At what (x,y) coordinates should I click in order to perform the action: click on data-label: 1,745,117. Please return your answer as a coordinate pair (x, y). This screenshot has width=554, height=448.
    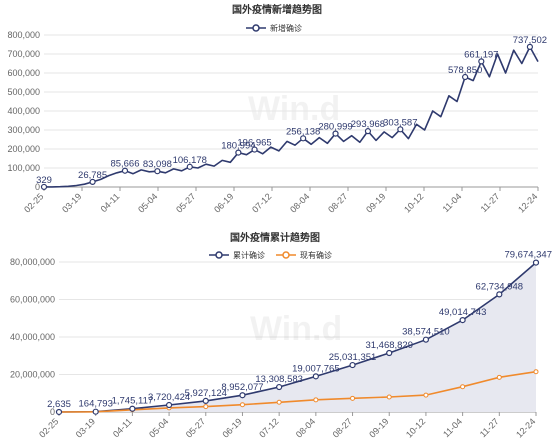
    Looking at the image, I should click on (133, 401).